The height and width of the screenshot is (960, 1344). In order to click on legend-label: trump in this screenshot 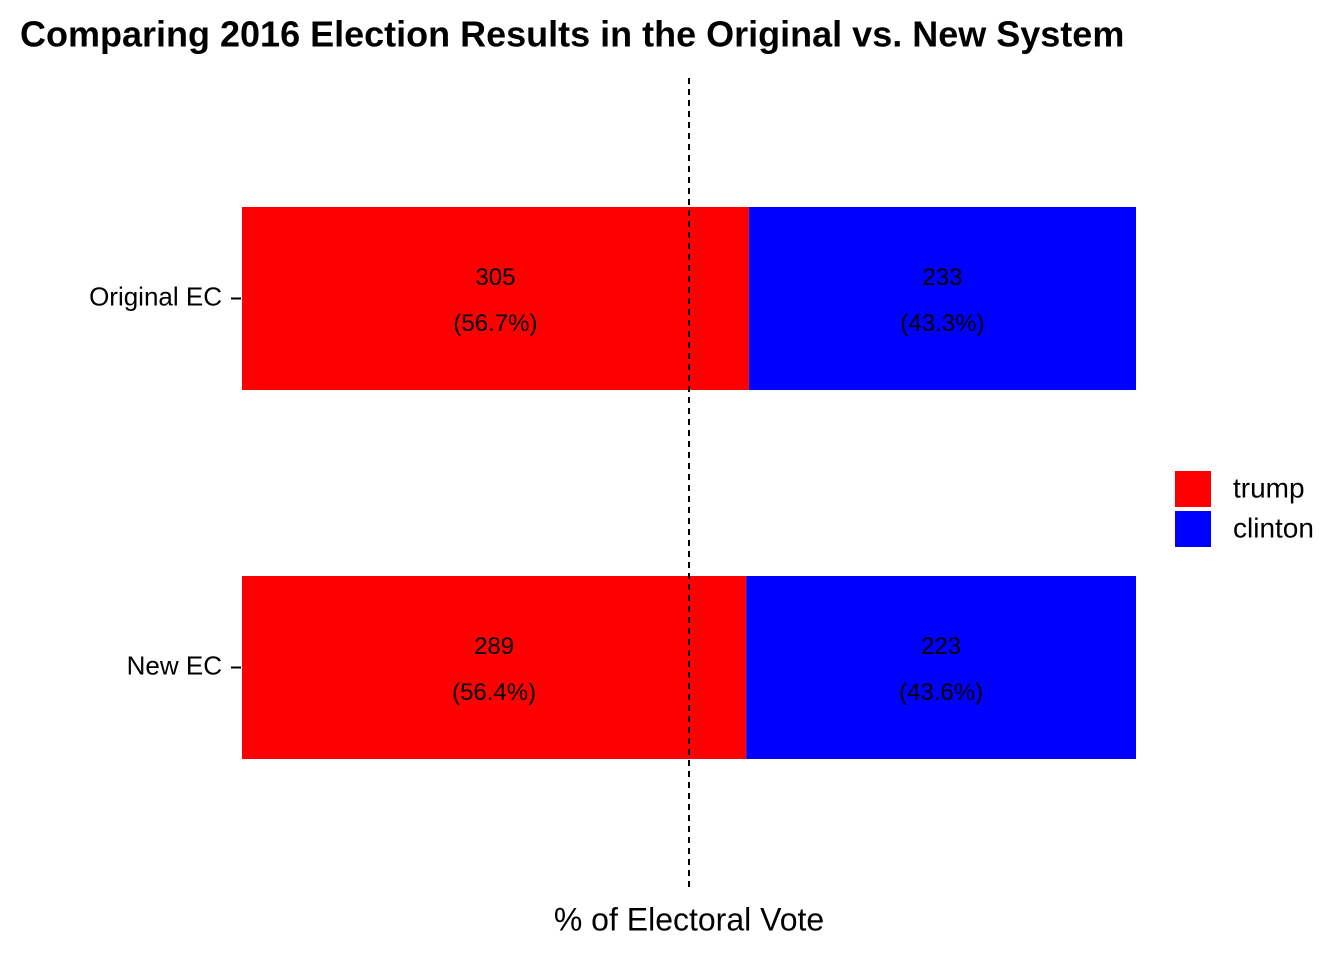, I will do `click(1269, 487)`.